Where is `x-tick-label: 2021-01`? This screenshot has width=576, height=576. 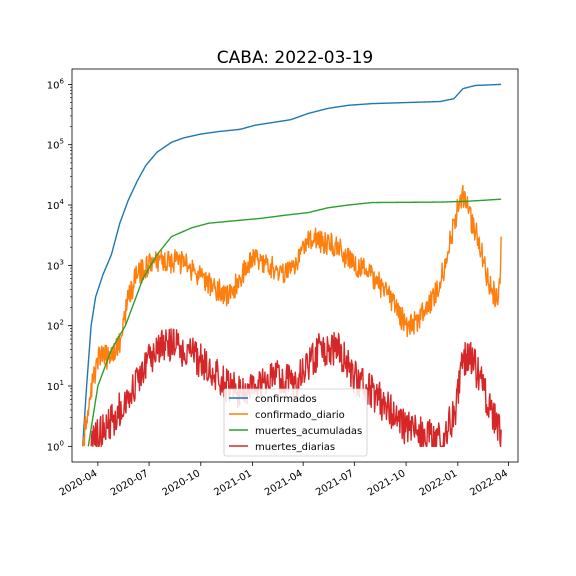 x-tick-label: 2021-01 is located at coordinates (233, 483).